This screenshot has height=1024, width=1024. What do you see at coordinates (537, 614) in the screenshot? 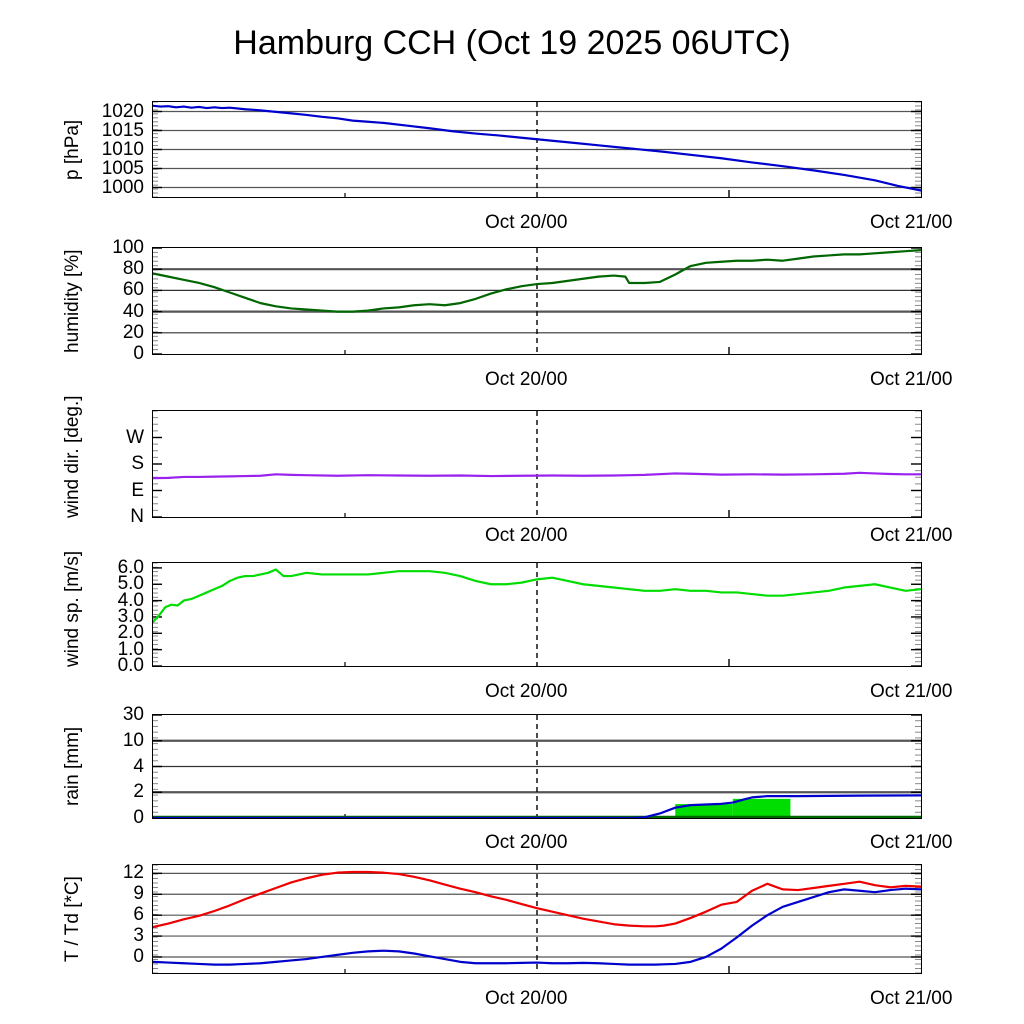
I see `plot-area-wind_speed` at bounding box center [537, 614].